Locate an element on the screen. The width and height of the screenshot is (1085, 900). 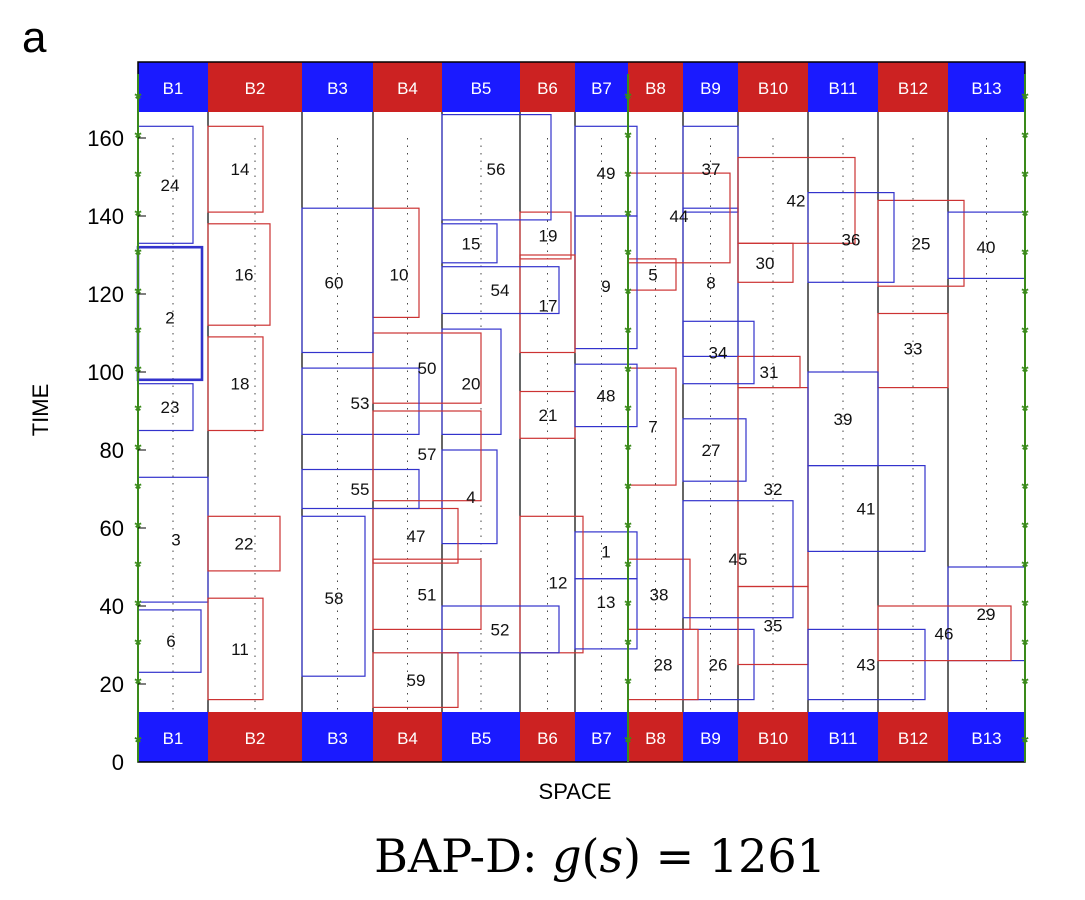
caption-open: ( is located at coordinates (591, 856).